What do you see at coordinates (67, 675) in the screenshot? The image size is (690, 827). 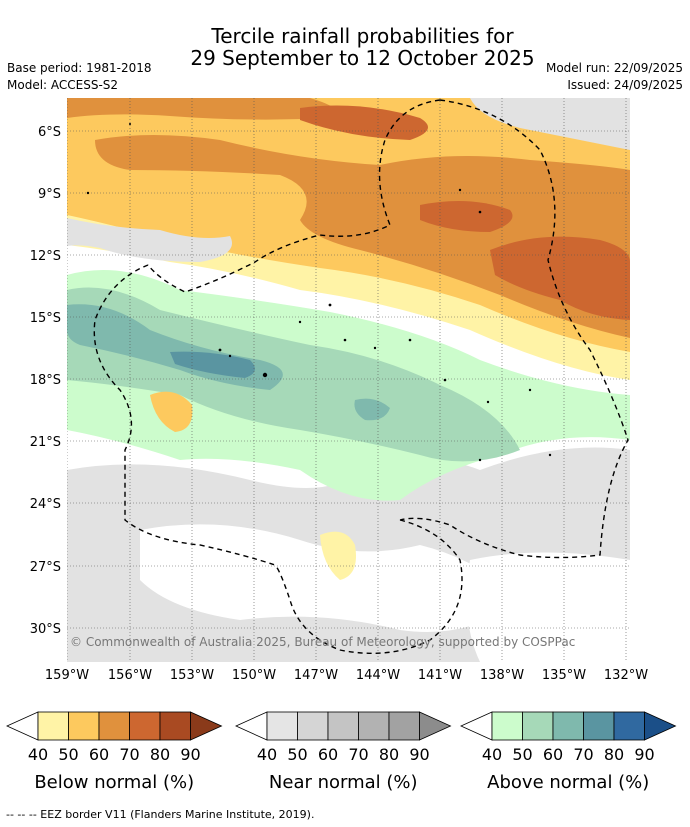 I see `lon-label: 159°W` at bounding box center [67, 675].